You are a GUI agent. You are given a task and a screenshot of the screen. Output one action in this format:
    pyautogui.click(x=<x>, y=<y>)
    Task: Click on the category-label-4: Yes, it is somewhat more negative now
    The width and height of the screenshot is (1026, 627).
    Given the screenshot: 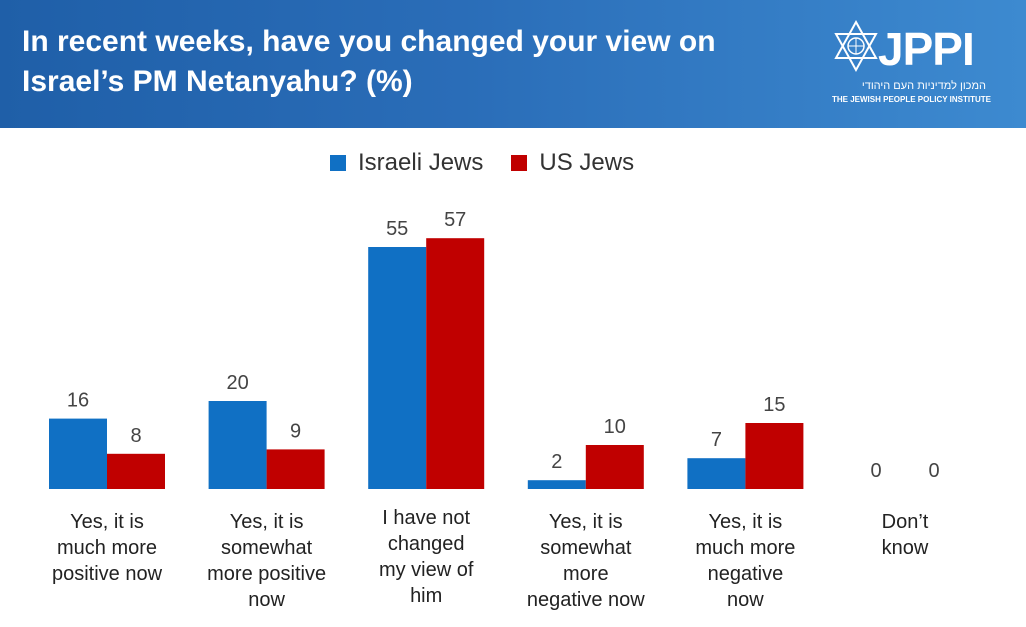 What is the action you would take?
    pyautogui.click(x=585, y=561)
    